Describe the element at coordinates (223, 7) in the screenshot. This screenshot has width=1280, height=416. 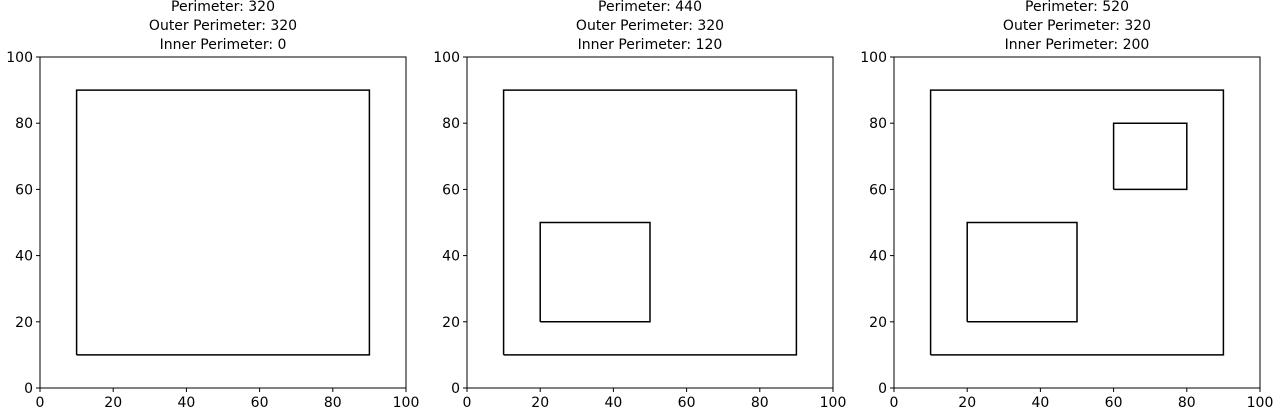
I see `chart-title-line-1: Perimeter: 320` at that location.